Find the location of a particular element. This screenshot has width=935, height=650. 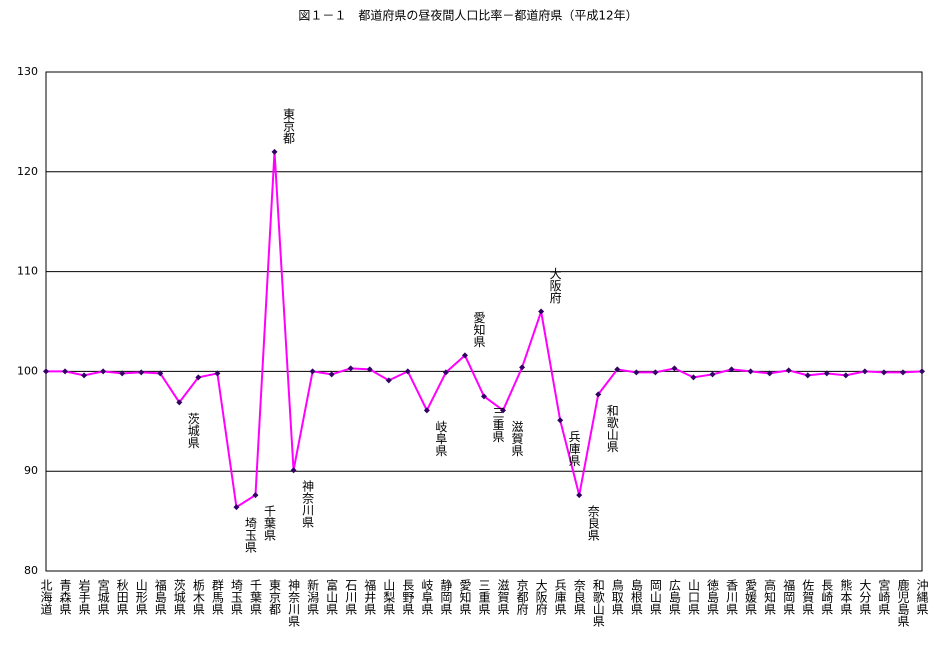

x-tick-label: 山形県 is located at coordinates (141, 597).